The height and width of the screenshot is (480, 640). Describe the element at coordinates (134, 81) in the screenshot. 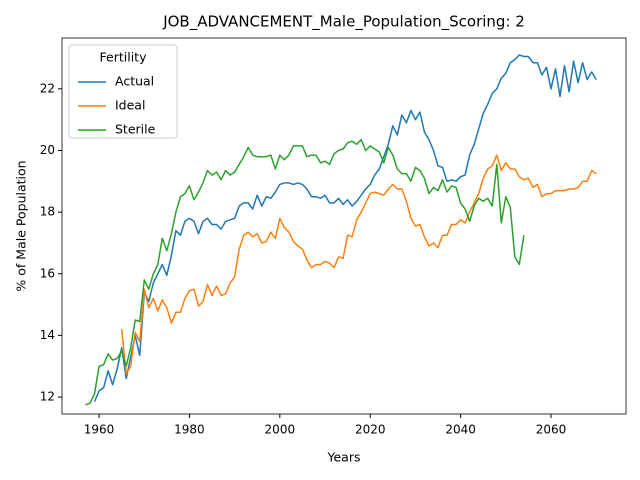

I see `legend-label: Actual` at that location.